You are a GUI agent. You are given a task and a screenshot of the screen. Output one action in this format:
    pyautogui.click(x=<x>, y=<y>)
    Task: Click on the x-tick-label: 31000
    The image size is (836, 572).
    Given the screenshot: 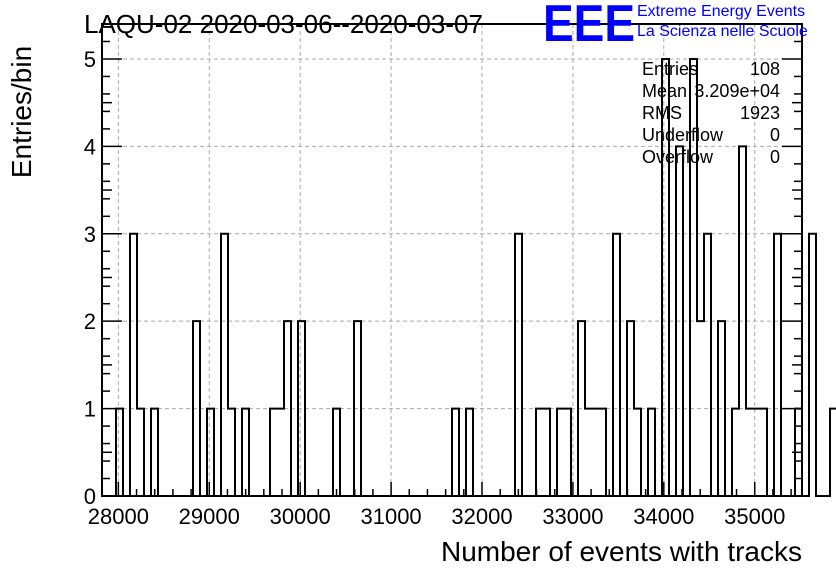 What is the action you would take?
    pyautogui.click(x=390, y=516)
    